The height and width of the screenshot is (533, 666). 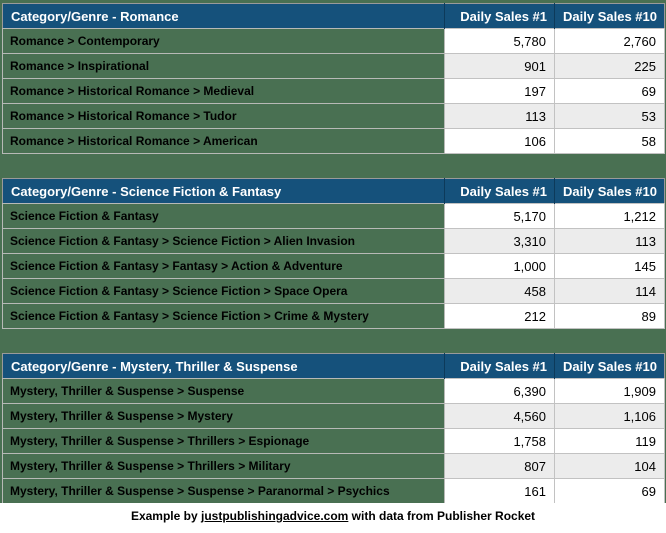 What do you see at coordinates (223, 116) in the screenshot?
I see `category-cell: Romance > Historical Romance > Tudor` at bounding box center [223, 116].